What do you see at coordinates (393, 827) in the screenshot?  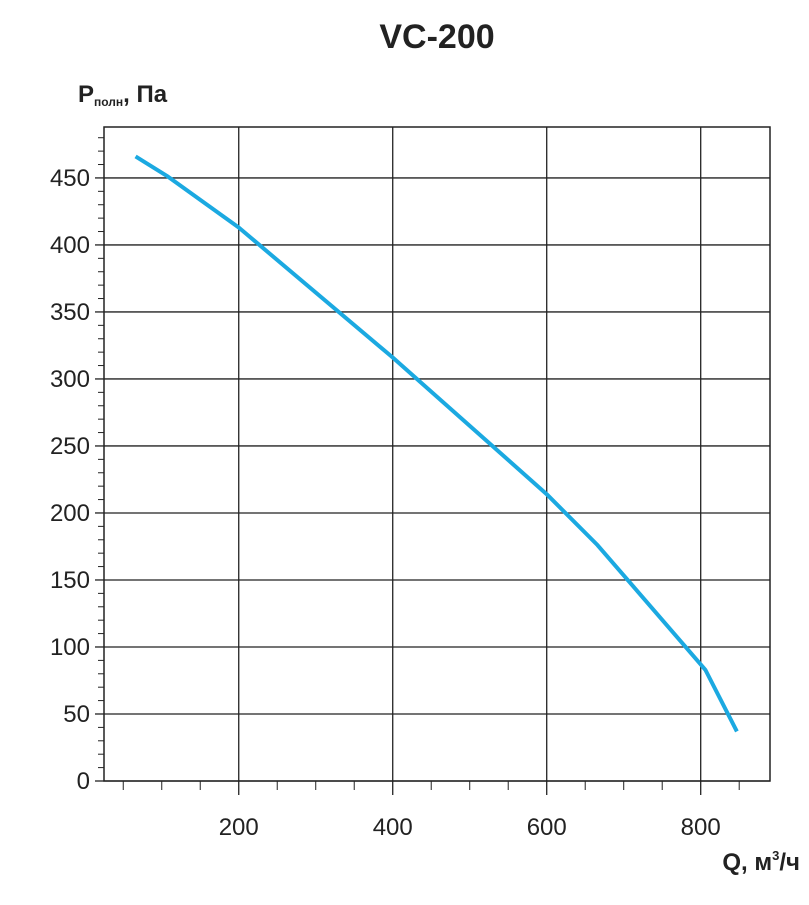 I see `x-tick-label: 400` at bounding box center [393, 827].